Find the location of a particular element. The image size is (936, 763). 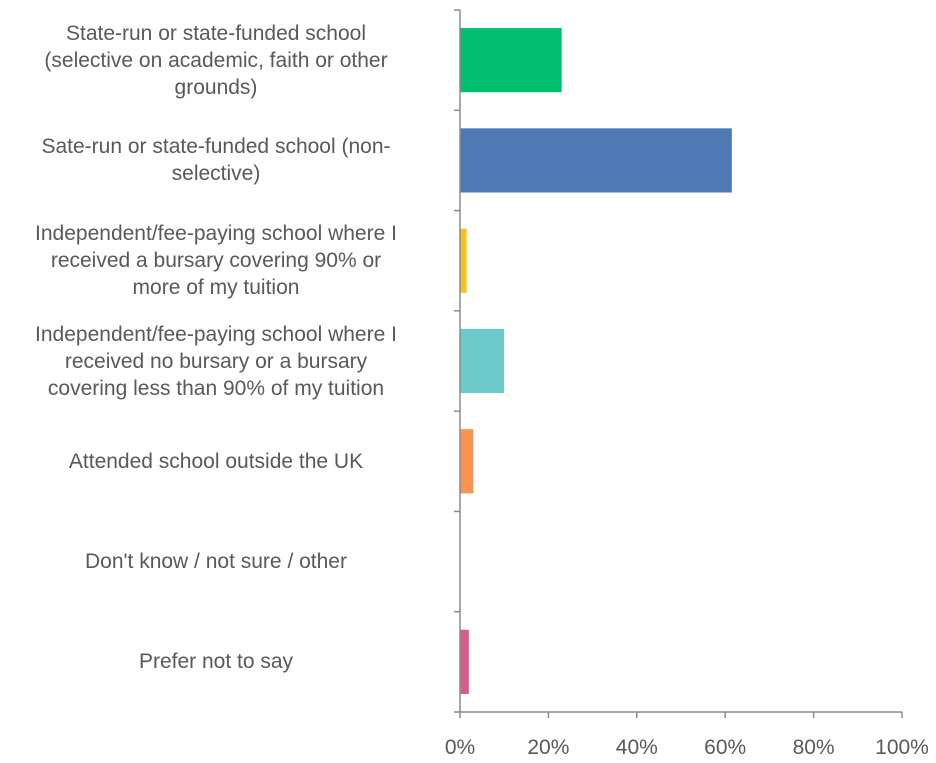

category-label-line: received a bursary covering 90% or is located at coordinates (216, 261).